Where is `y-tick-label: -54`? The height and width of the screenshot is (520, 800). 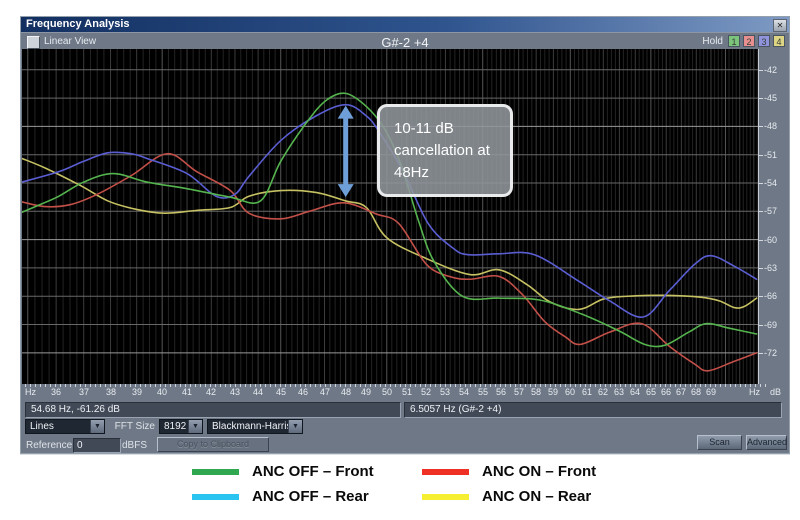
y-tick-label: -54 is located at coordinates (771, 183).